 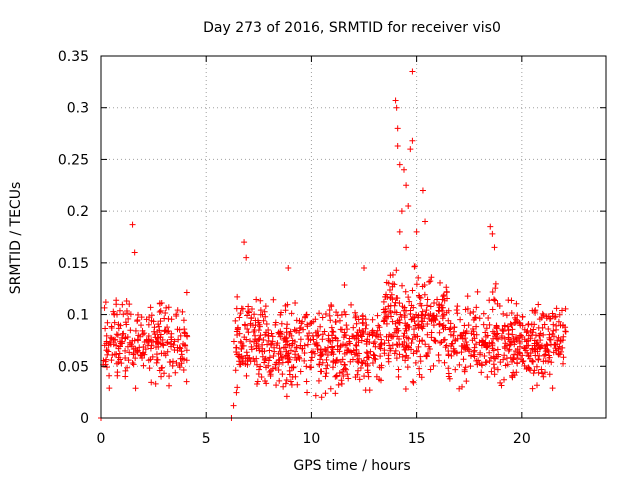 I want to click on x-tick-label: 0, so click(x=101, y=439).